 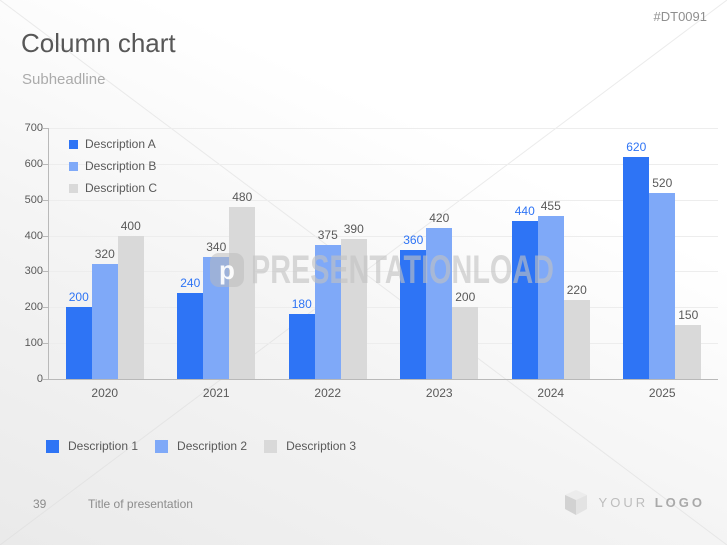 What do you see at coordinates (216, 318) in the screenshot?
I see `bar-description-b-2021` at bounding box center [216, 318].